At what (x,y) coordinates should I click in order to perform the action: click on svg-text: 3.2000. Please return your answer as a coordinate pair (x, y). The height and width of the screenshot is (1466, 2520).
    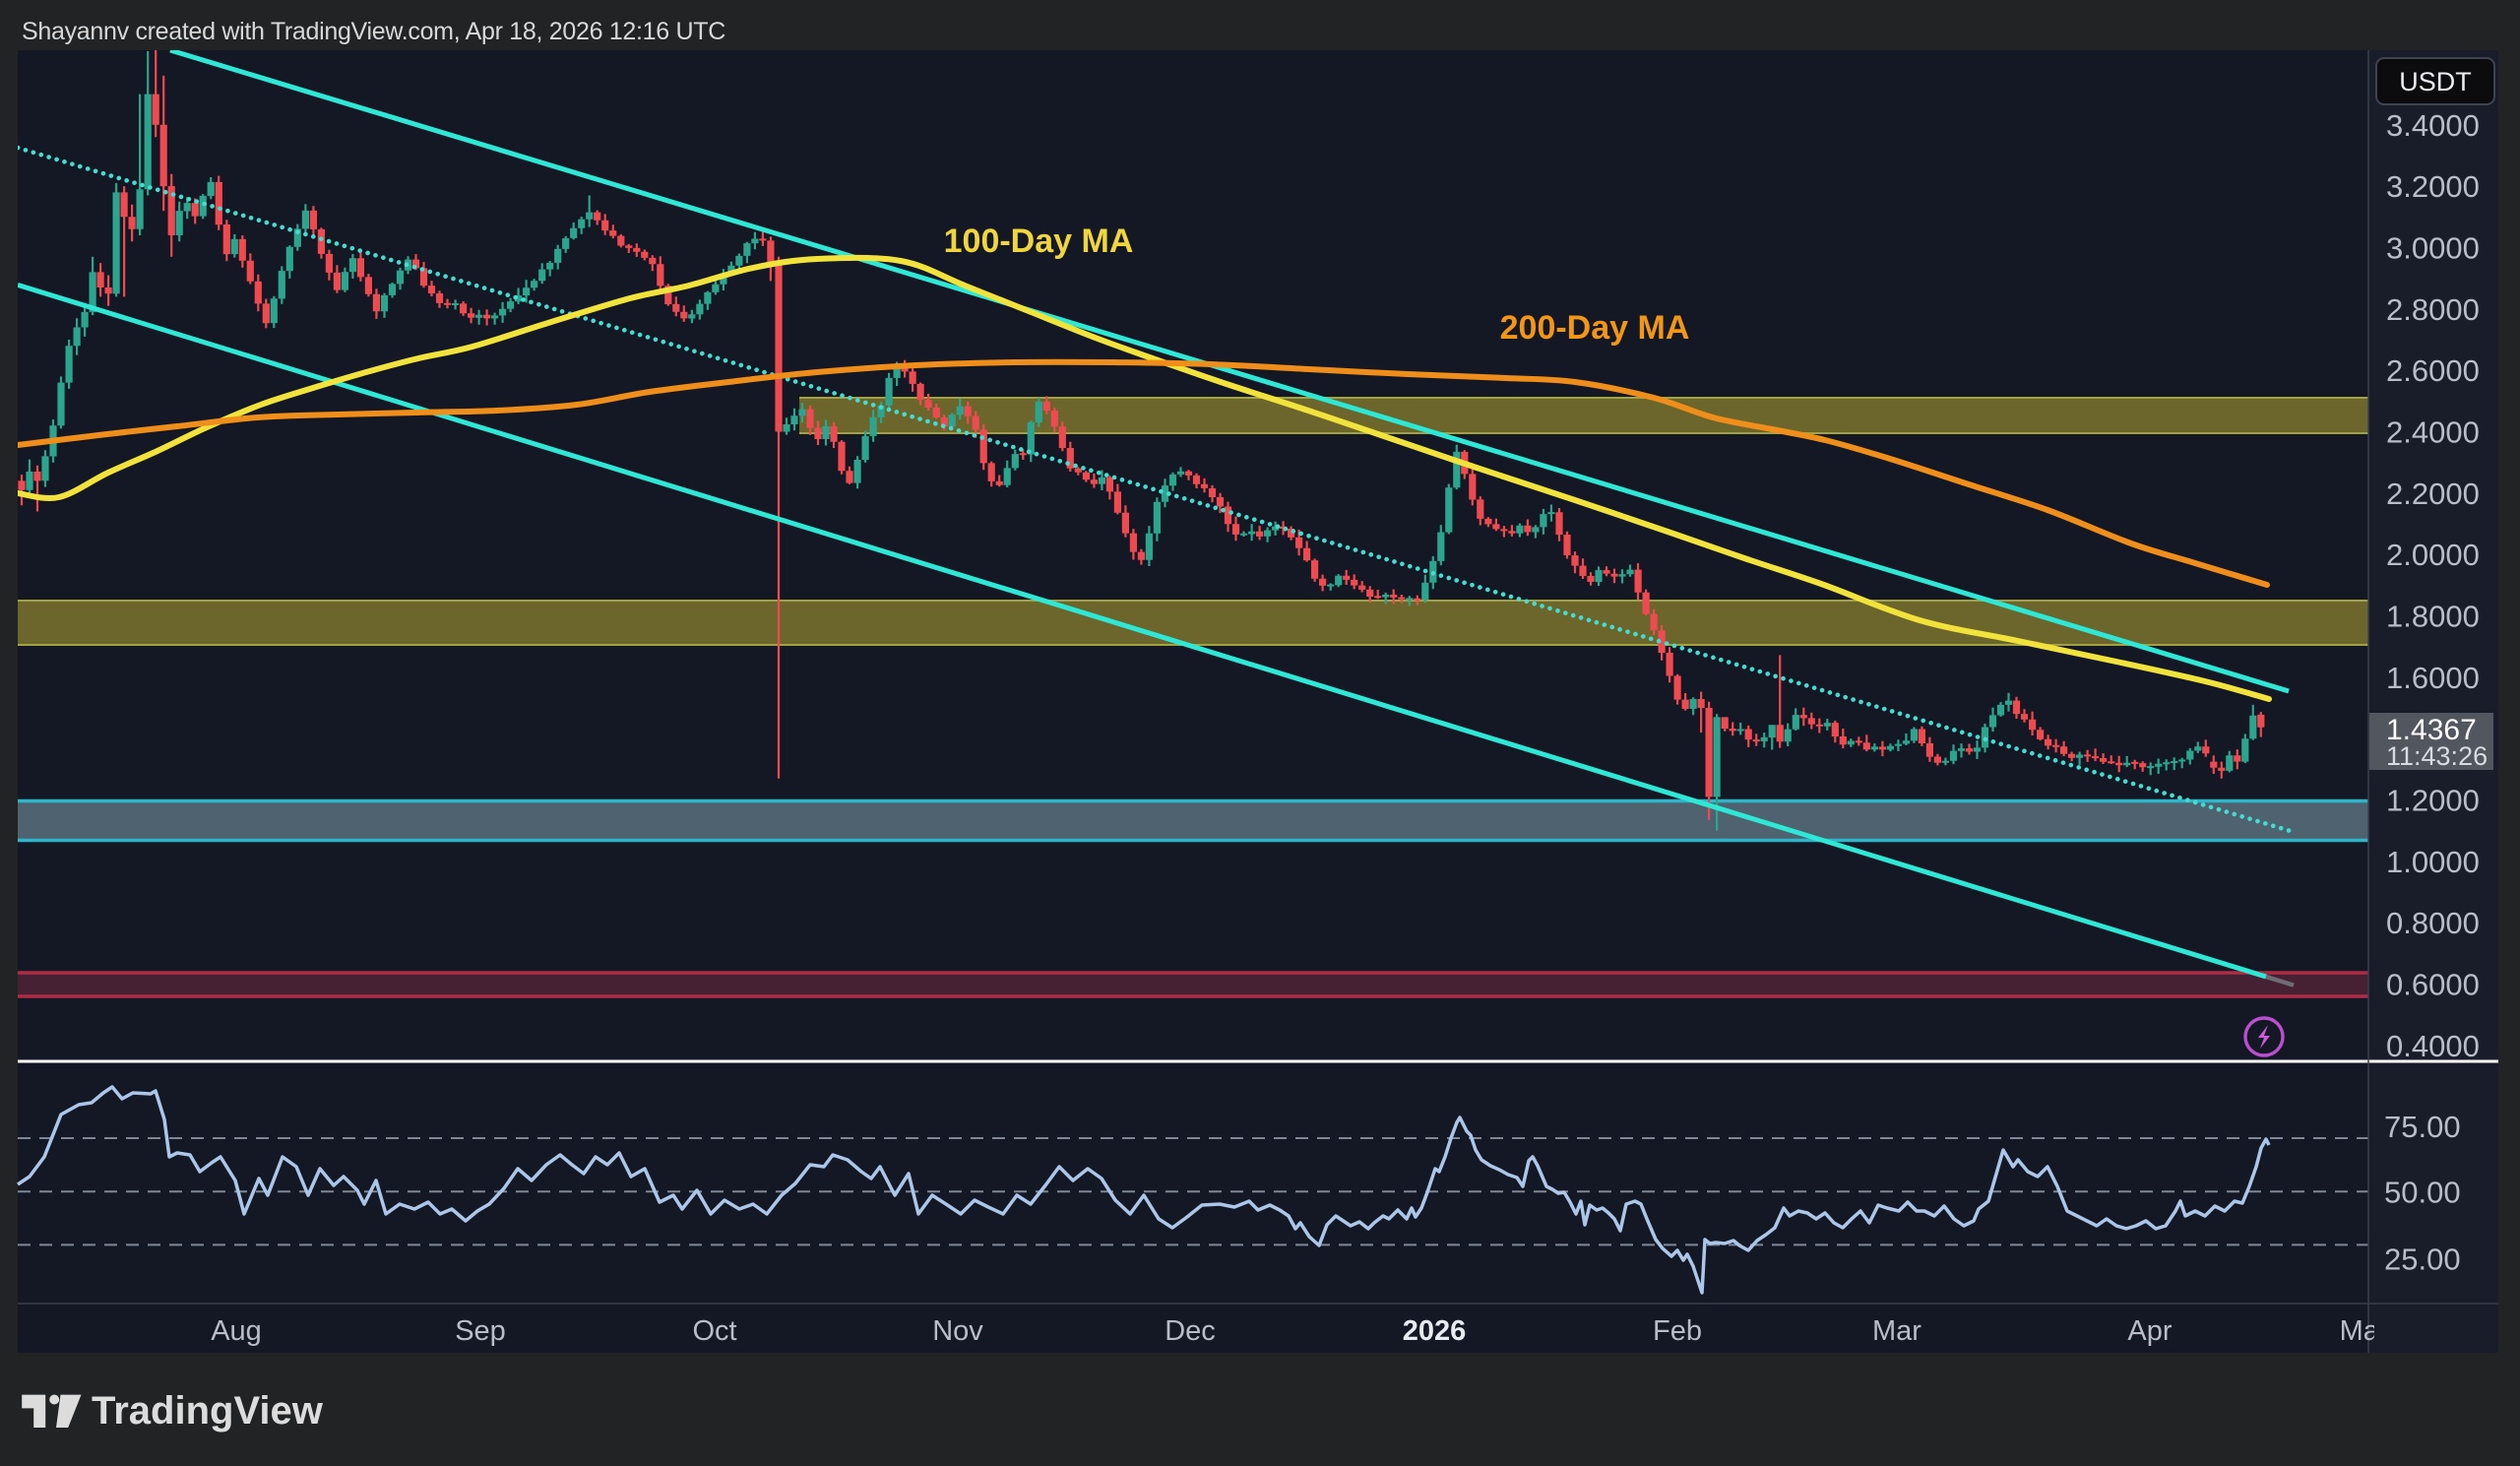
    Looking at the image, I should click on (2433, 187).